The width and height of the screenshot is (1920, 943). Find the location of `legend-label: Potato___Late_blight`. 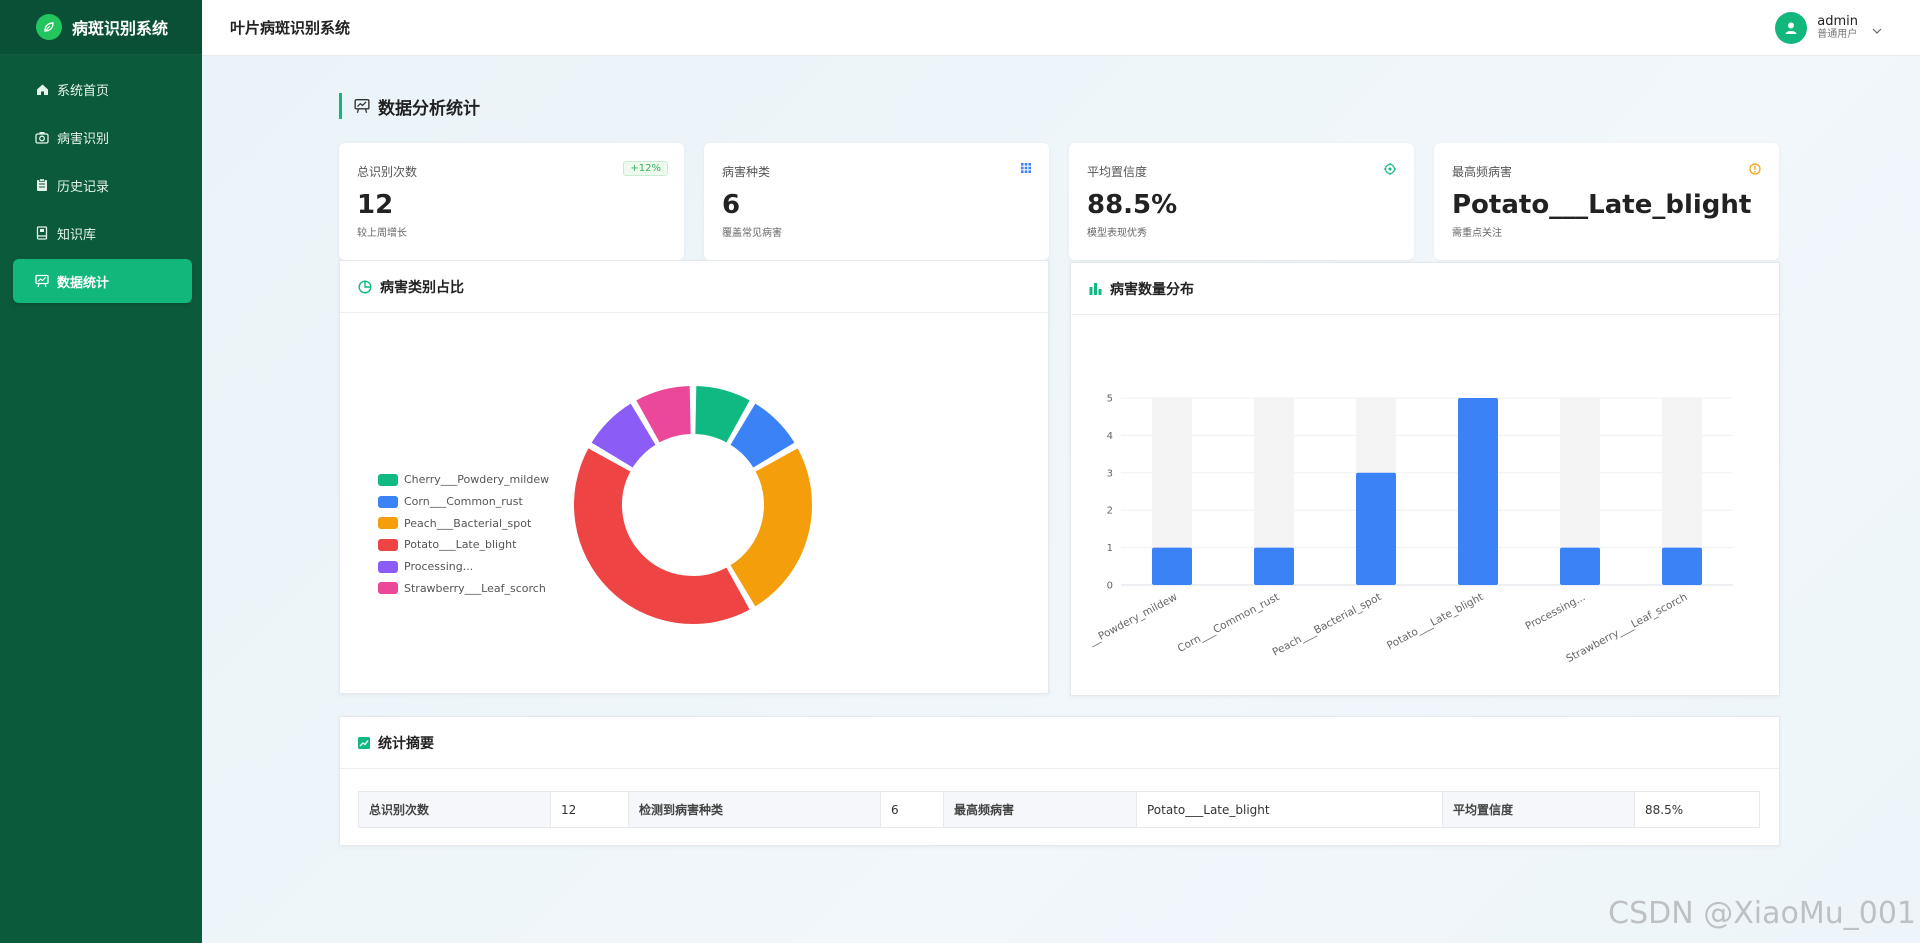

legend-label: Potato___Late_blight is located at coordinates (460, 545).